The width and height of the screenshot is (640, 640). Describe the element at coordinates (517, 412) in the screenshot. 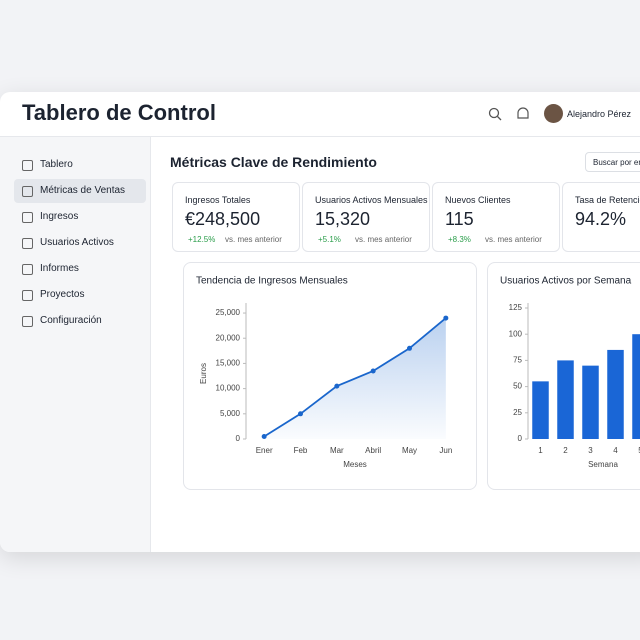

I see `y-tick-label: 25` at that location.